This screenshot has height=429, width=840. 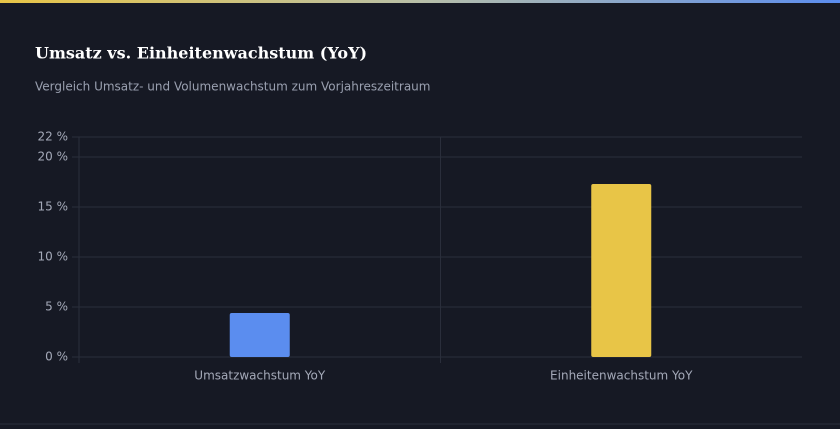 I want to click on x-tick-label: Umsatzwachstum YoY, so click(x=260, y=376).